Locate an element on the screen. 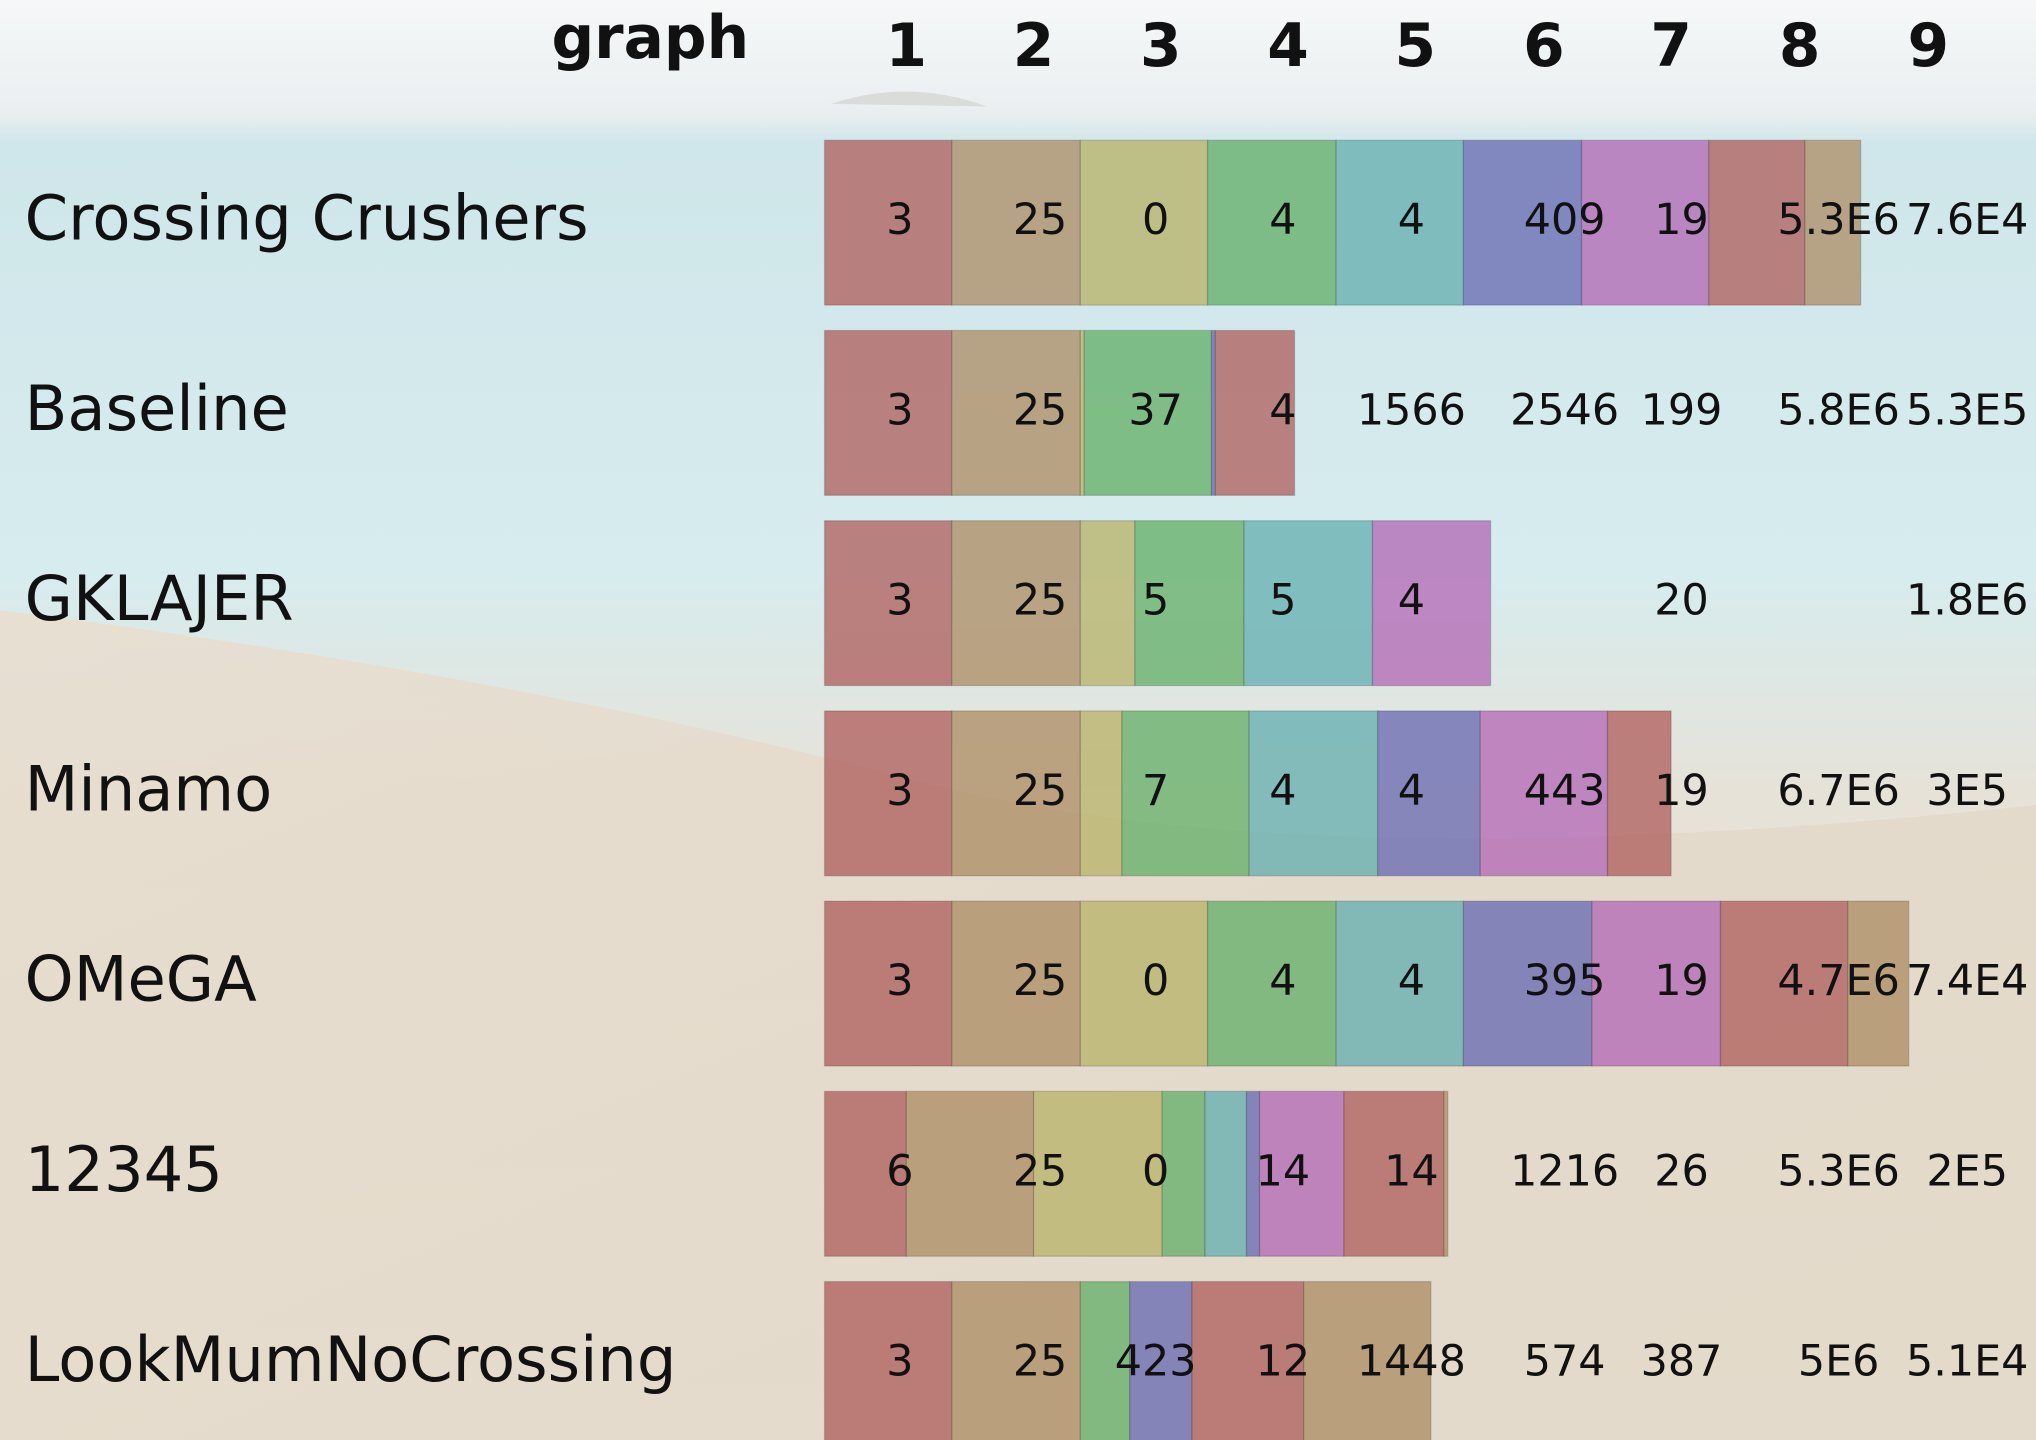  score-cell: 2E5 is located at coordinates (1967, 1171).